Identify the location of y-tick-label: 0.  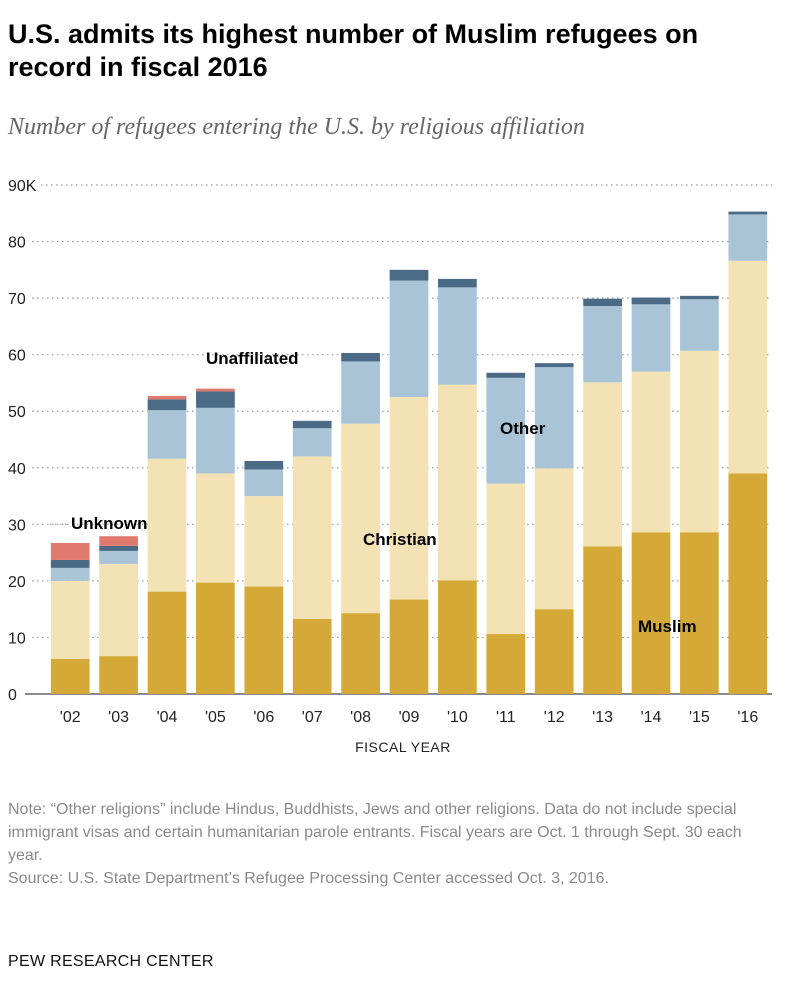
(12, 695).